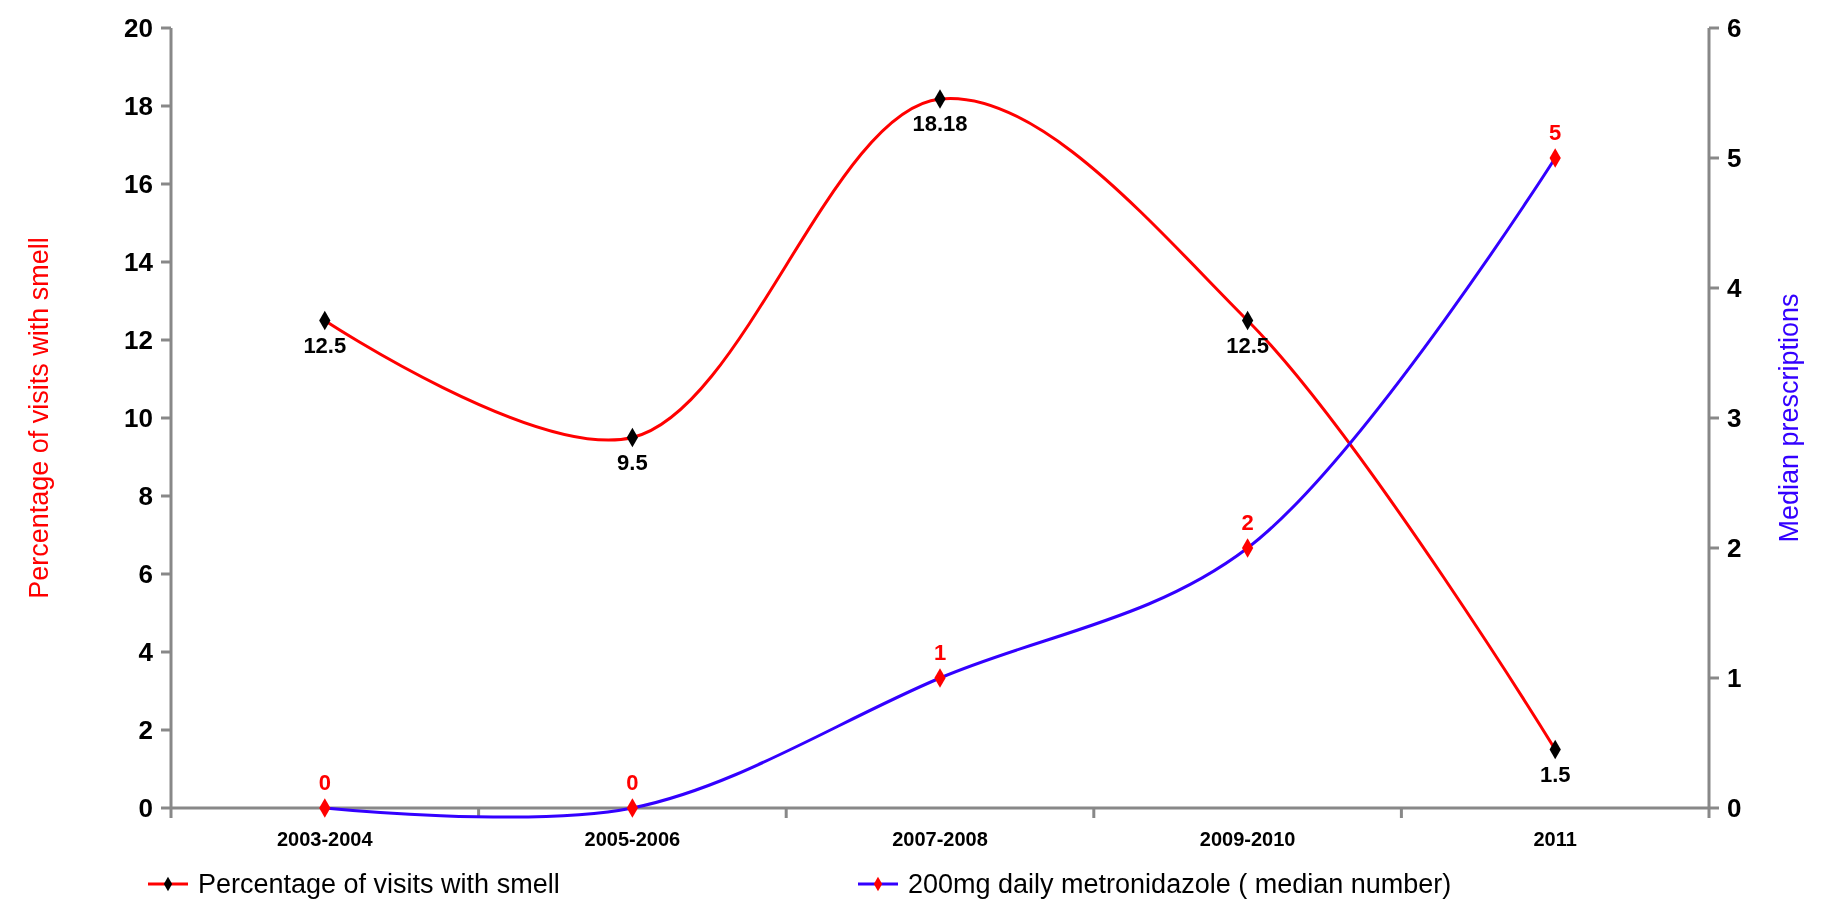 The height and width of the screenshot is (909, 1823). What do you see at coordinates (632, 839) in the screenshot?
I see `x-tick-label: 2005-2006` at bounding box center [632, 839].